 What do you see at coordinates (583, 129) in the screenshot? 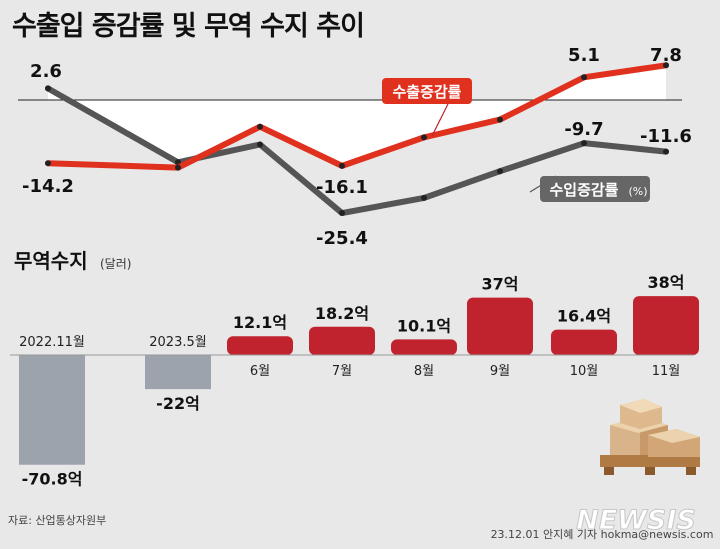
I see `import-value-label: -9.7` at bounding box center [583, 129].